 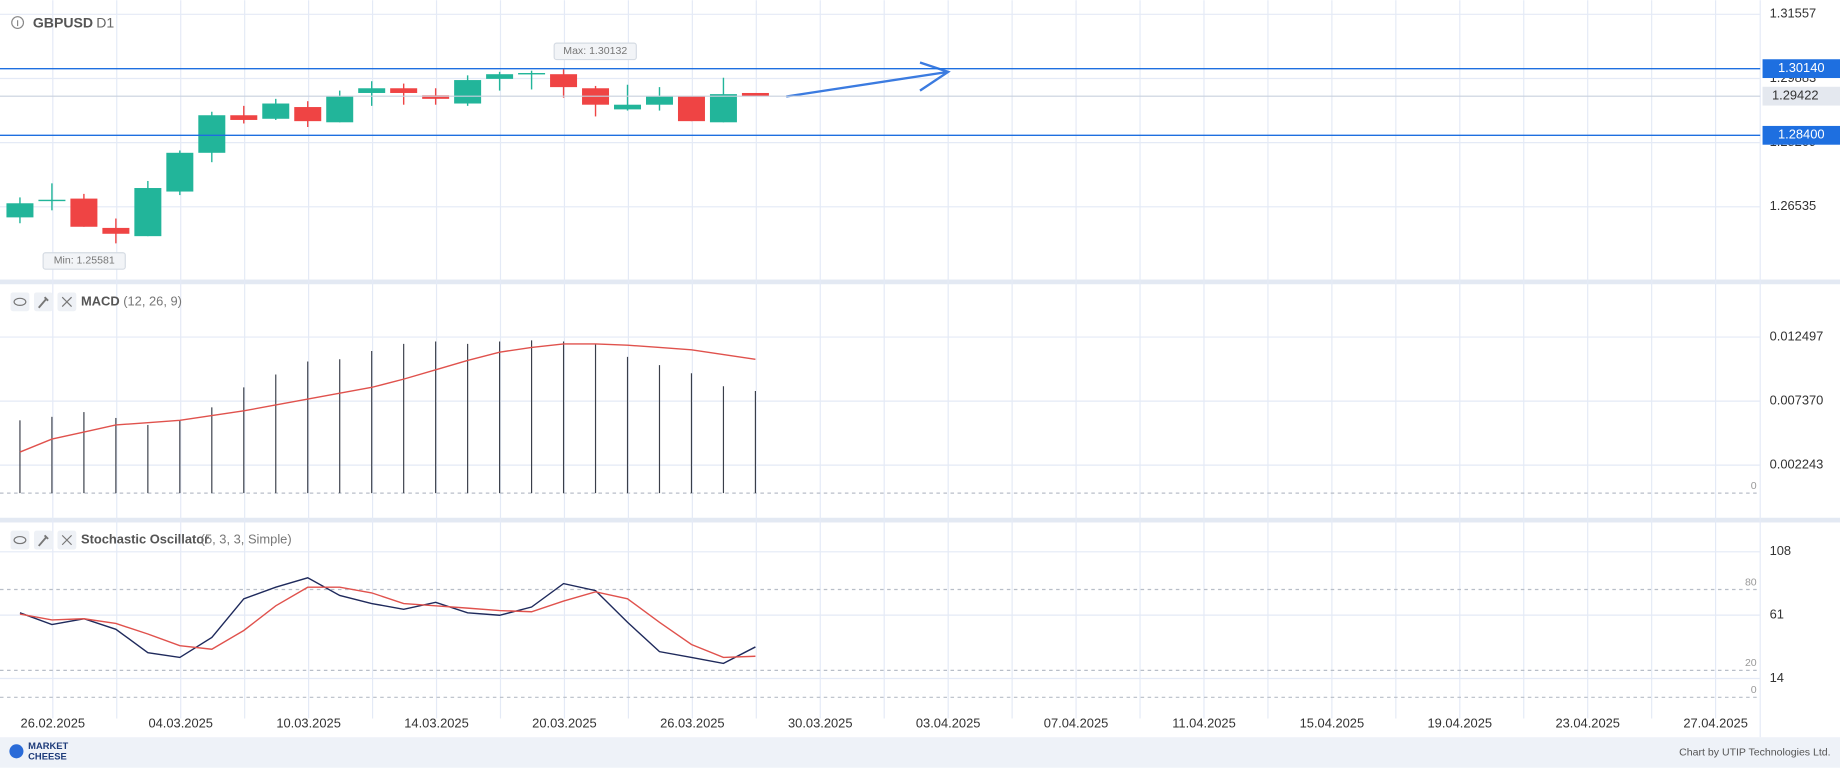 What do you see at coordinates (868, 79) in the screenshot?
I see `trend-arrow` at bounding box center [868, 79].